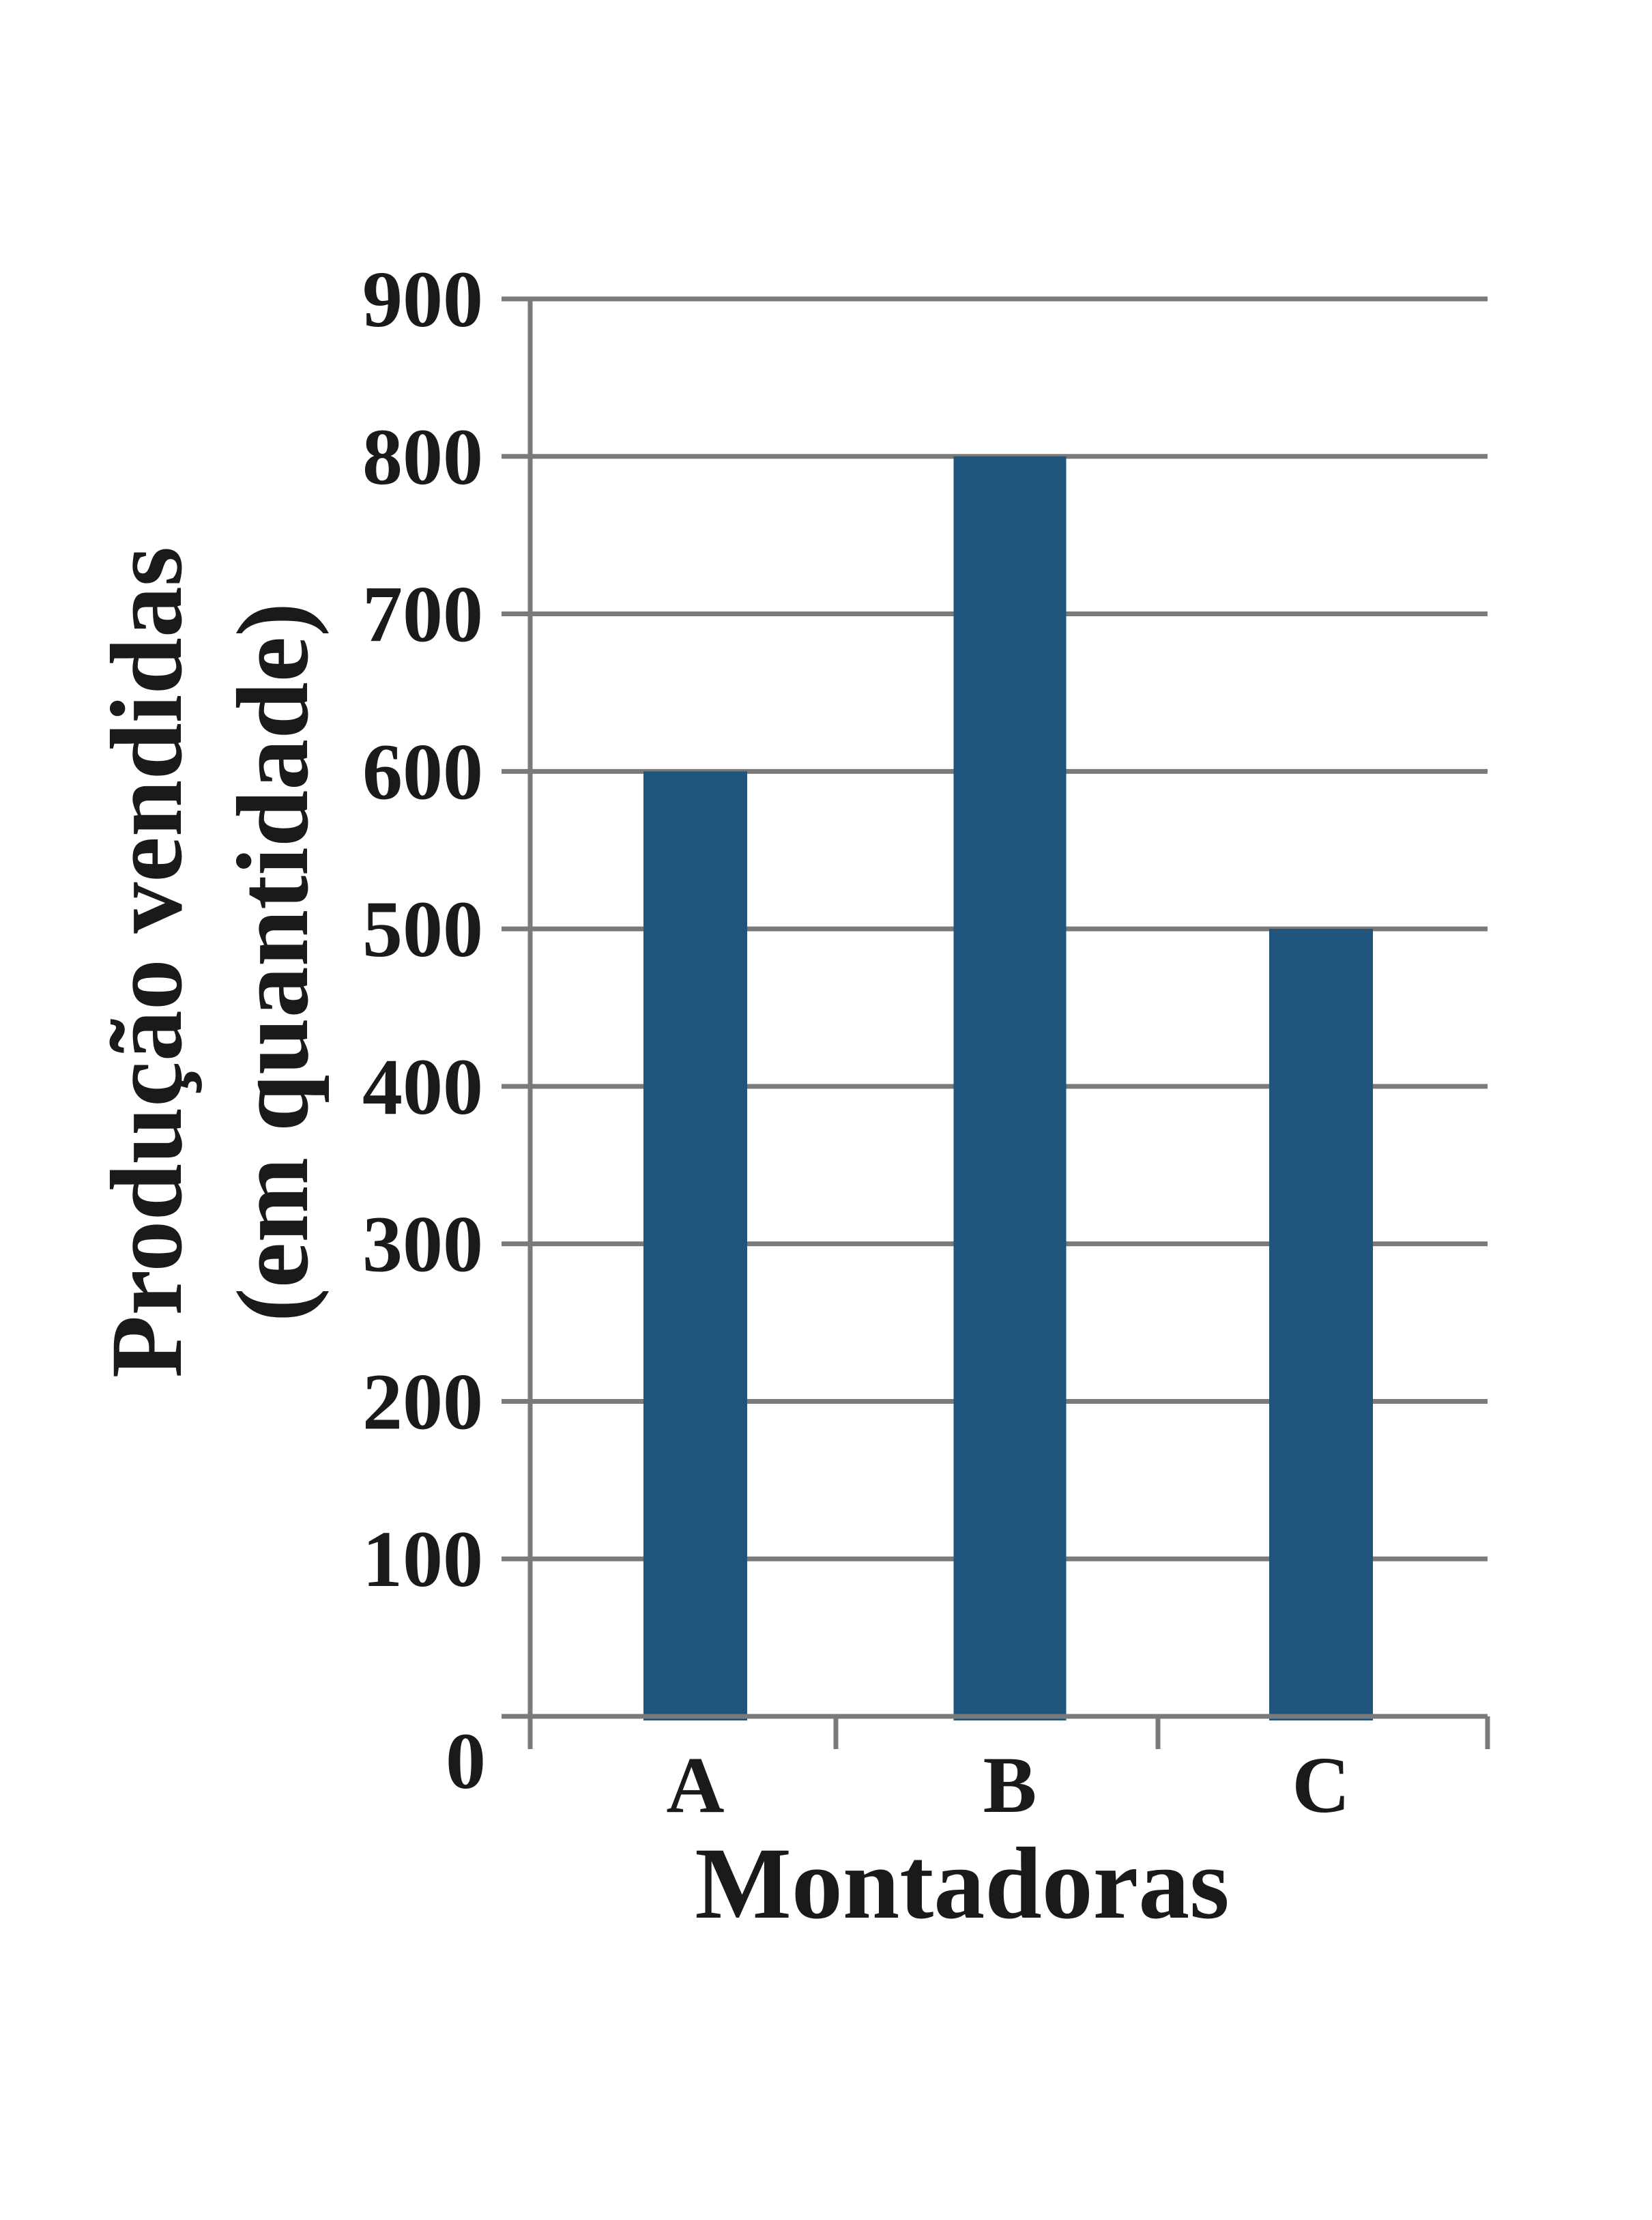 The width and height of the screenshot is (1652, 2220). I want to click on y-tick-label-400: 400, so click(422, 1086).